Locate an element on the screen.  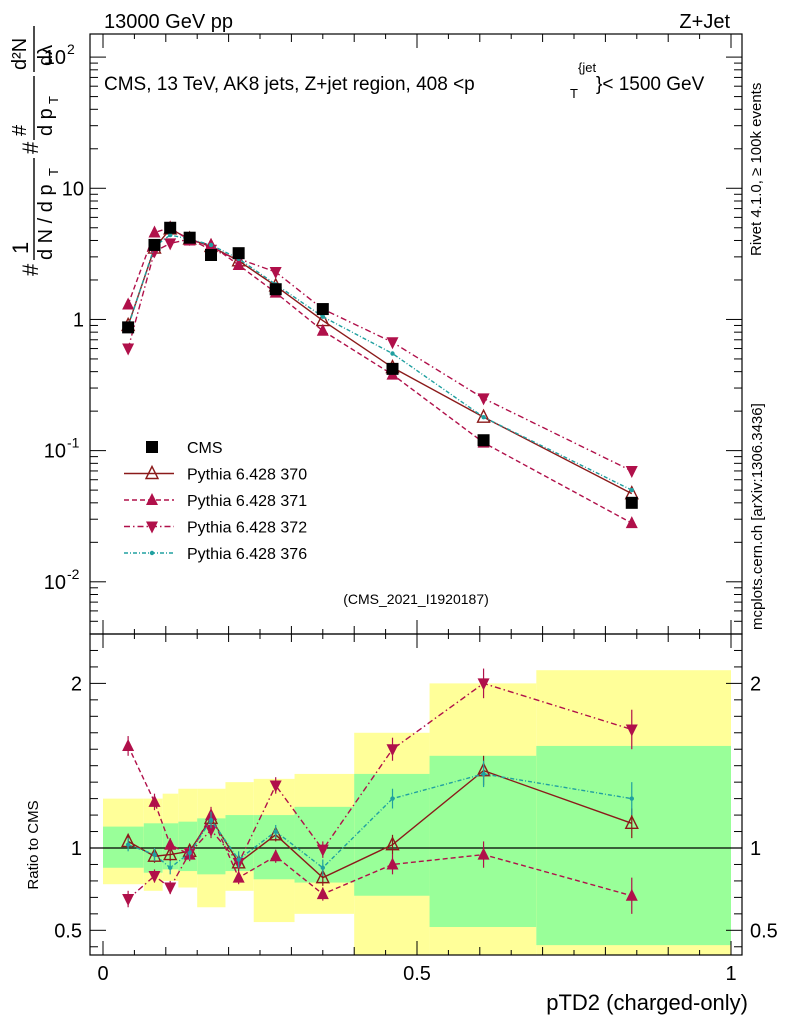
legend-item: Pythia 6.428 371 is located at coordinates (215, 501).